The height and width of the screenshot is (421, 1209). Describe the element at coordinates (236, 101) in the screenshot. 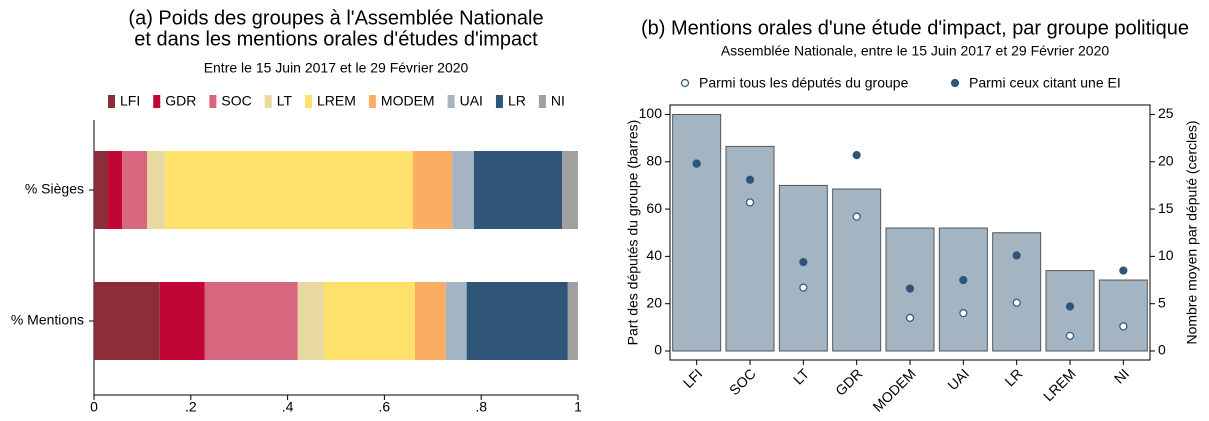

I see `legend-label: SOC` at that location.